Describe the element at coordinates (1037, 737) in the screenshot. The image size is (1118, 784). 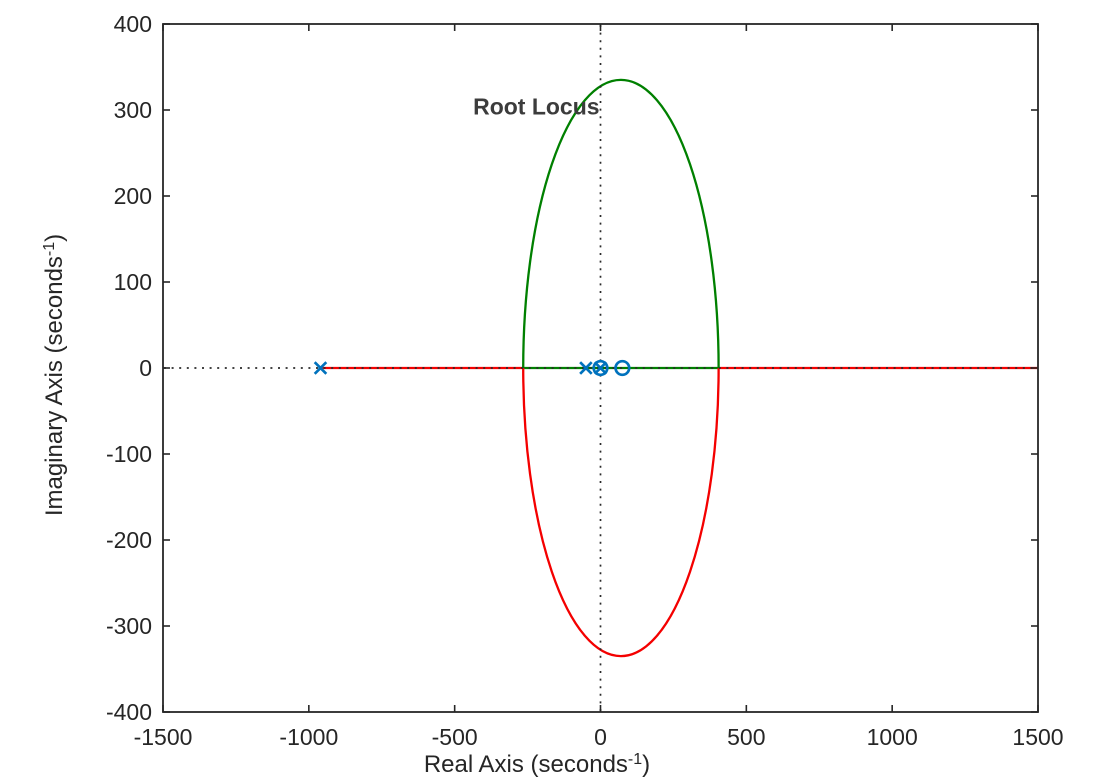
I see `x-tick-label: 1500` at that location.